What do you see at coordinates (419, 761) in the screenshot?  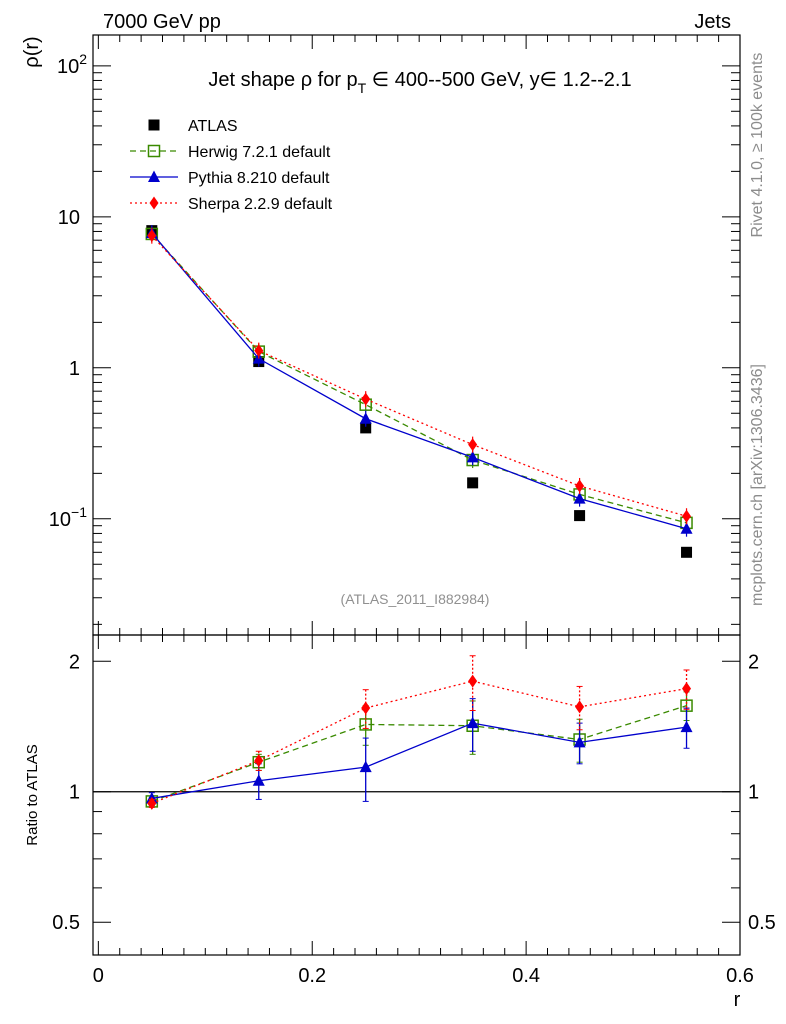 I see `pythia-ratio-line` at bounding box center [419, 761].